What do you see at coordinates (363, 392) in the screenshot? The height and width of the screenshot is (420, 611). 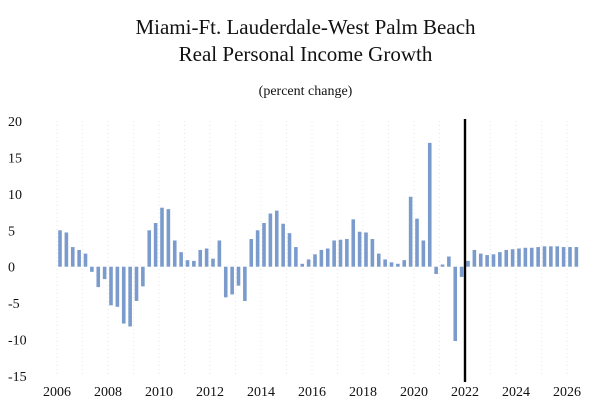 I see `x-tick-label: 2018` at bounding box center [363, 392].